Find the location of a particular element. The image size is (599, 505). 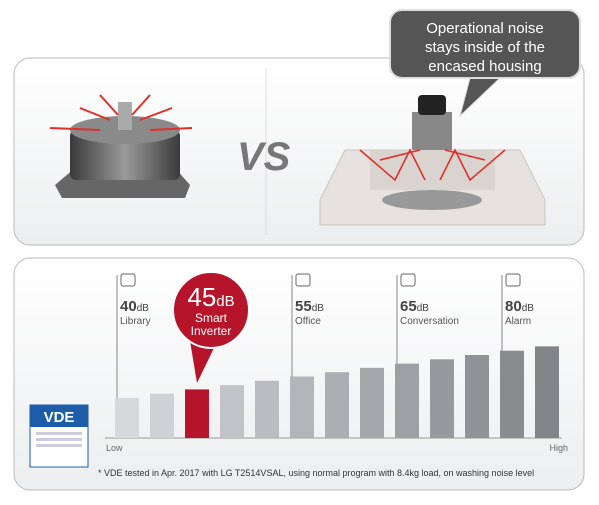

callout-line: stays inside of the is located at coordinates (485, 47).